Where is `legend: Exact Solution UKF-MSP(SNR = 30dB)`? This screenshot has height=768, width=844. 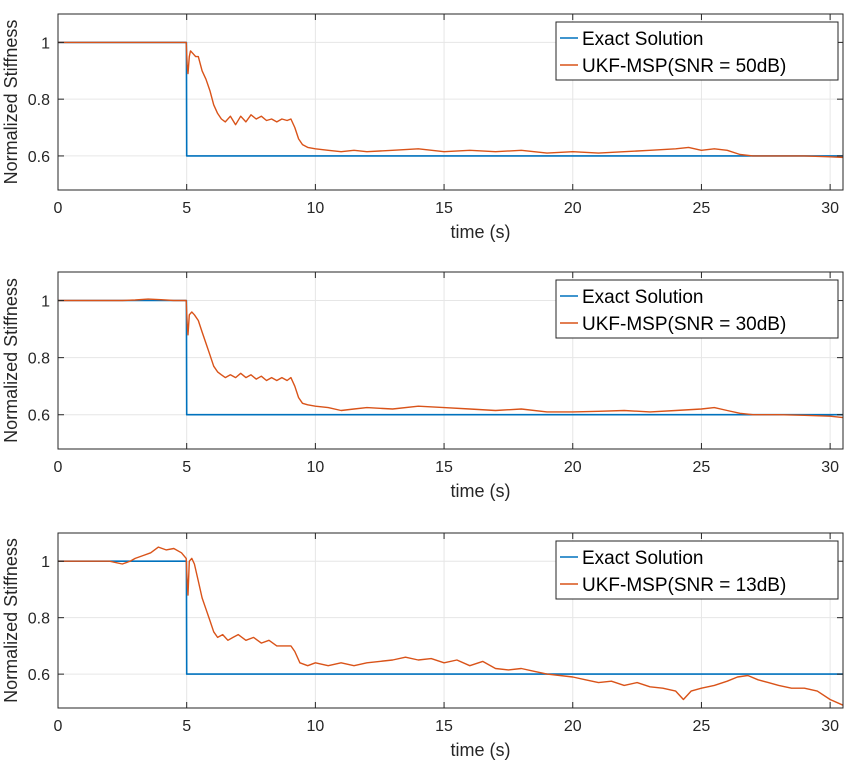
legend: Exact Solution UKF-MSP(SNR = 30dB) is located at coordinates (697, 309).